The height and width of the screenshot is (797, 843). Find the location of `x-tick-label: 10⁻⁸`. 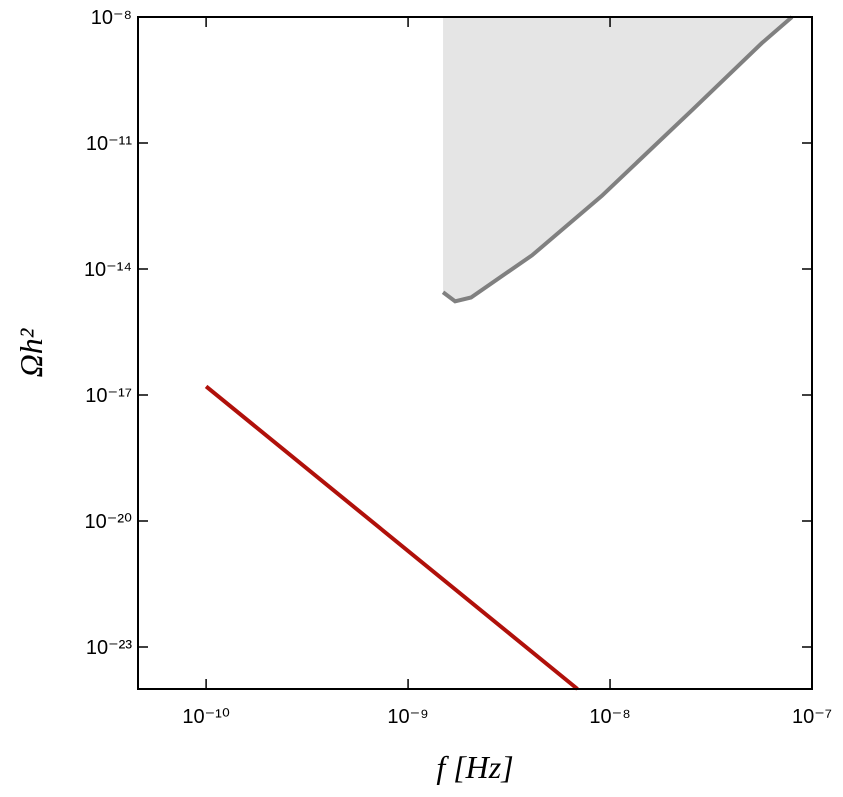

x-tick-label: 10⁻⁸ is located at coordinates (609, 717).